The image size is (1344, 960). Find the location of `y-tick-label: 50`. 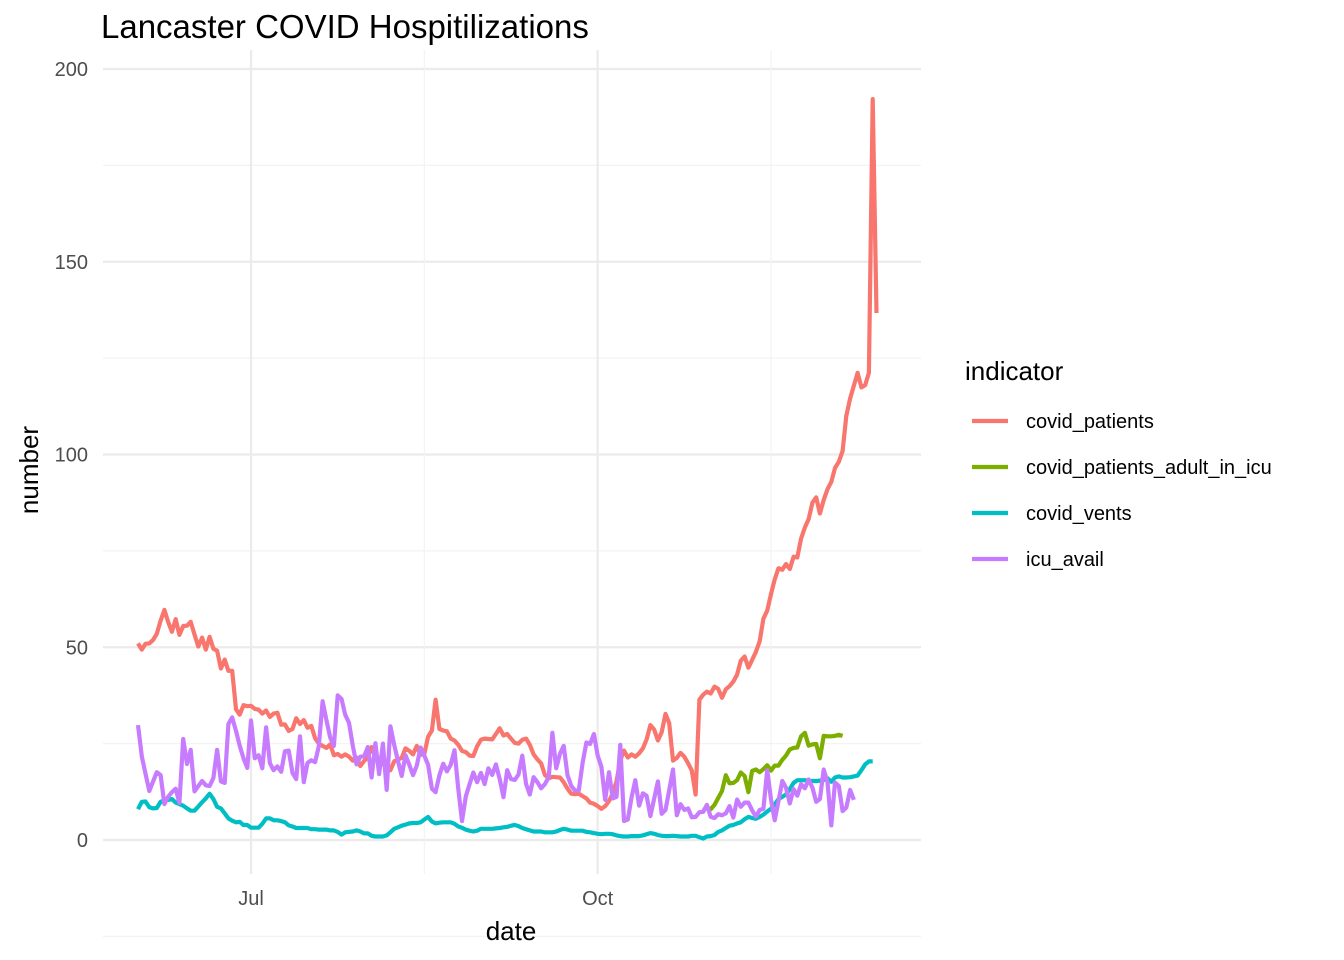

y-tick-label: 50 is located at coordinates (77, 648).